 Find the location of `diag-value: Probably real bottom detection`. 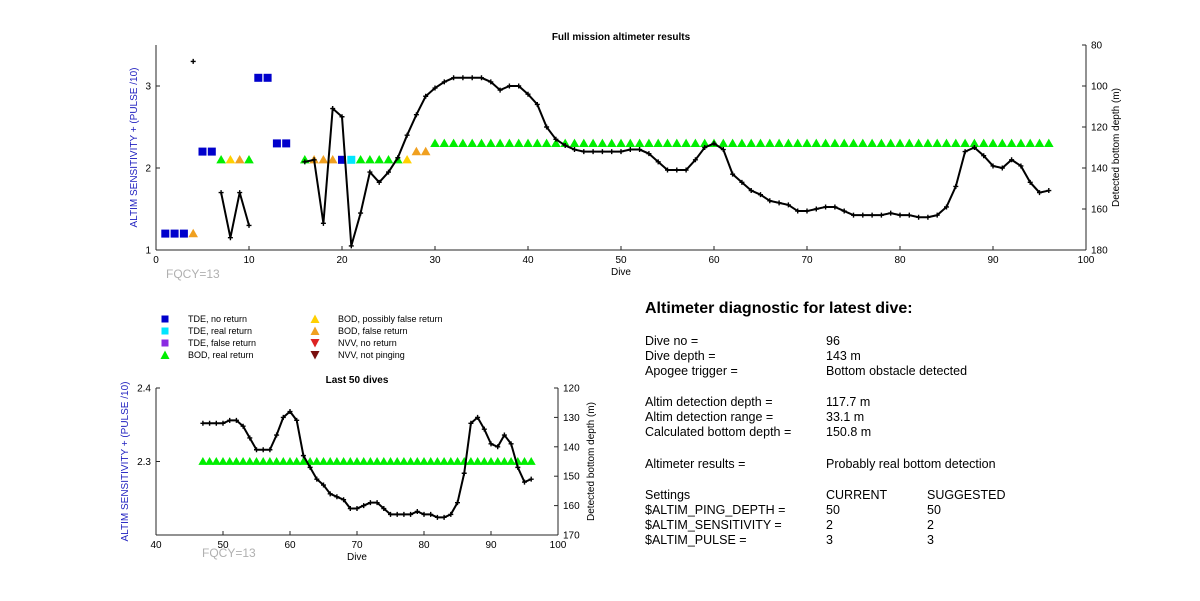

diag-value: Probably real bottom detection is located at coordinates (911, 464).